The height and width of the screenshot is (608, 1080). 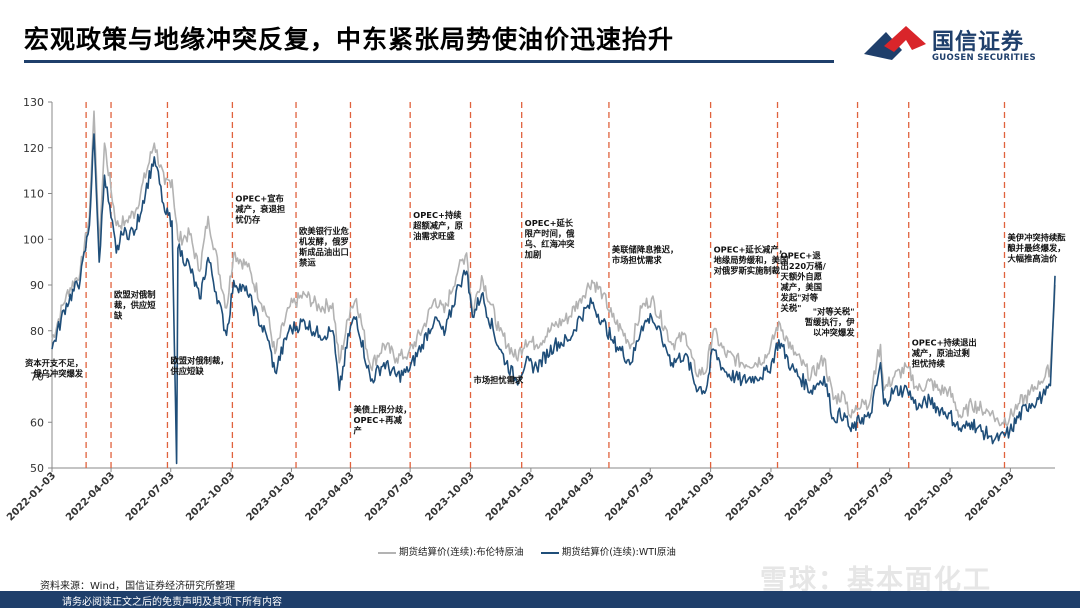 I want to click on x-tick-label: 2022-04-03, so click(x=90, y=496).